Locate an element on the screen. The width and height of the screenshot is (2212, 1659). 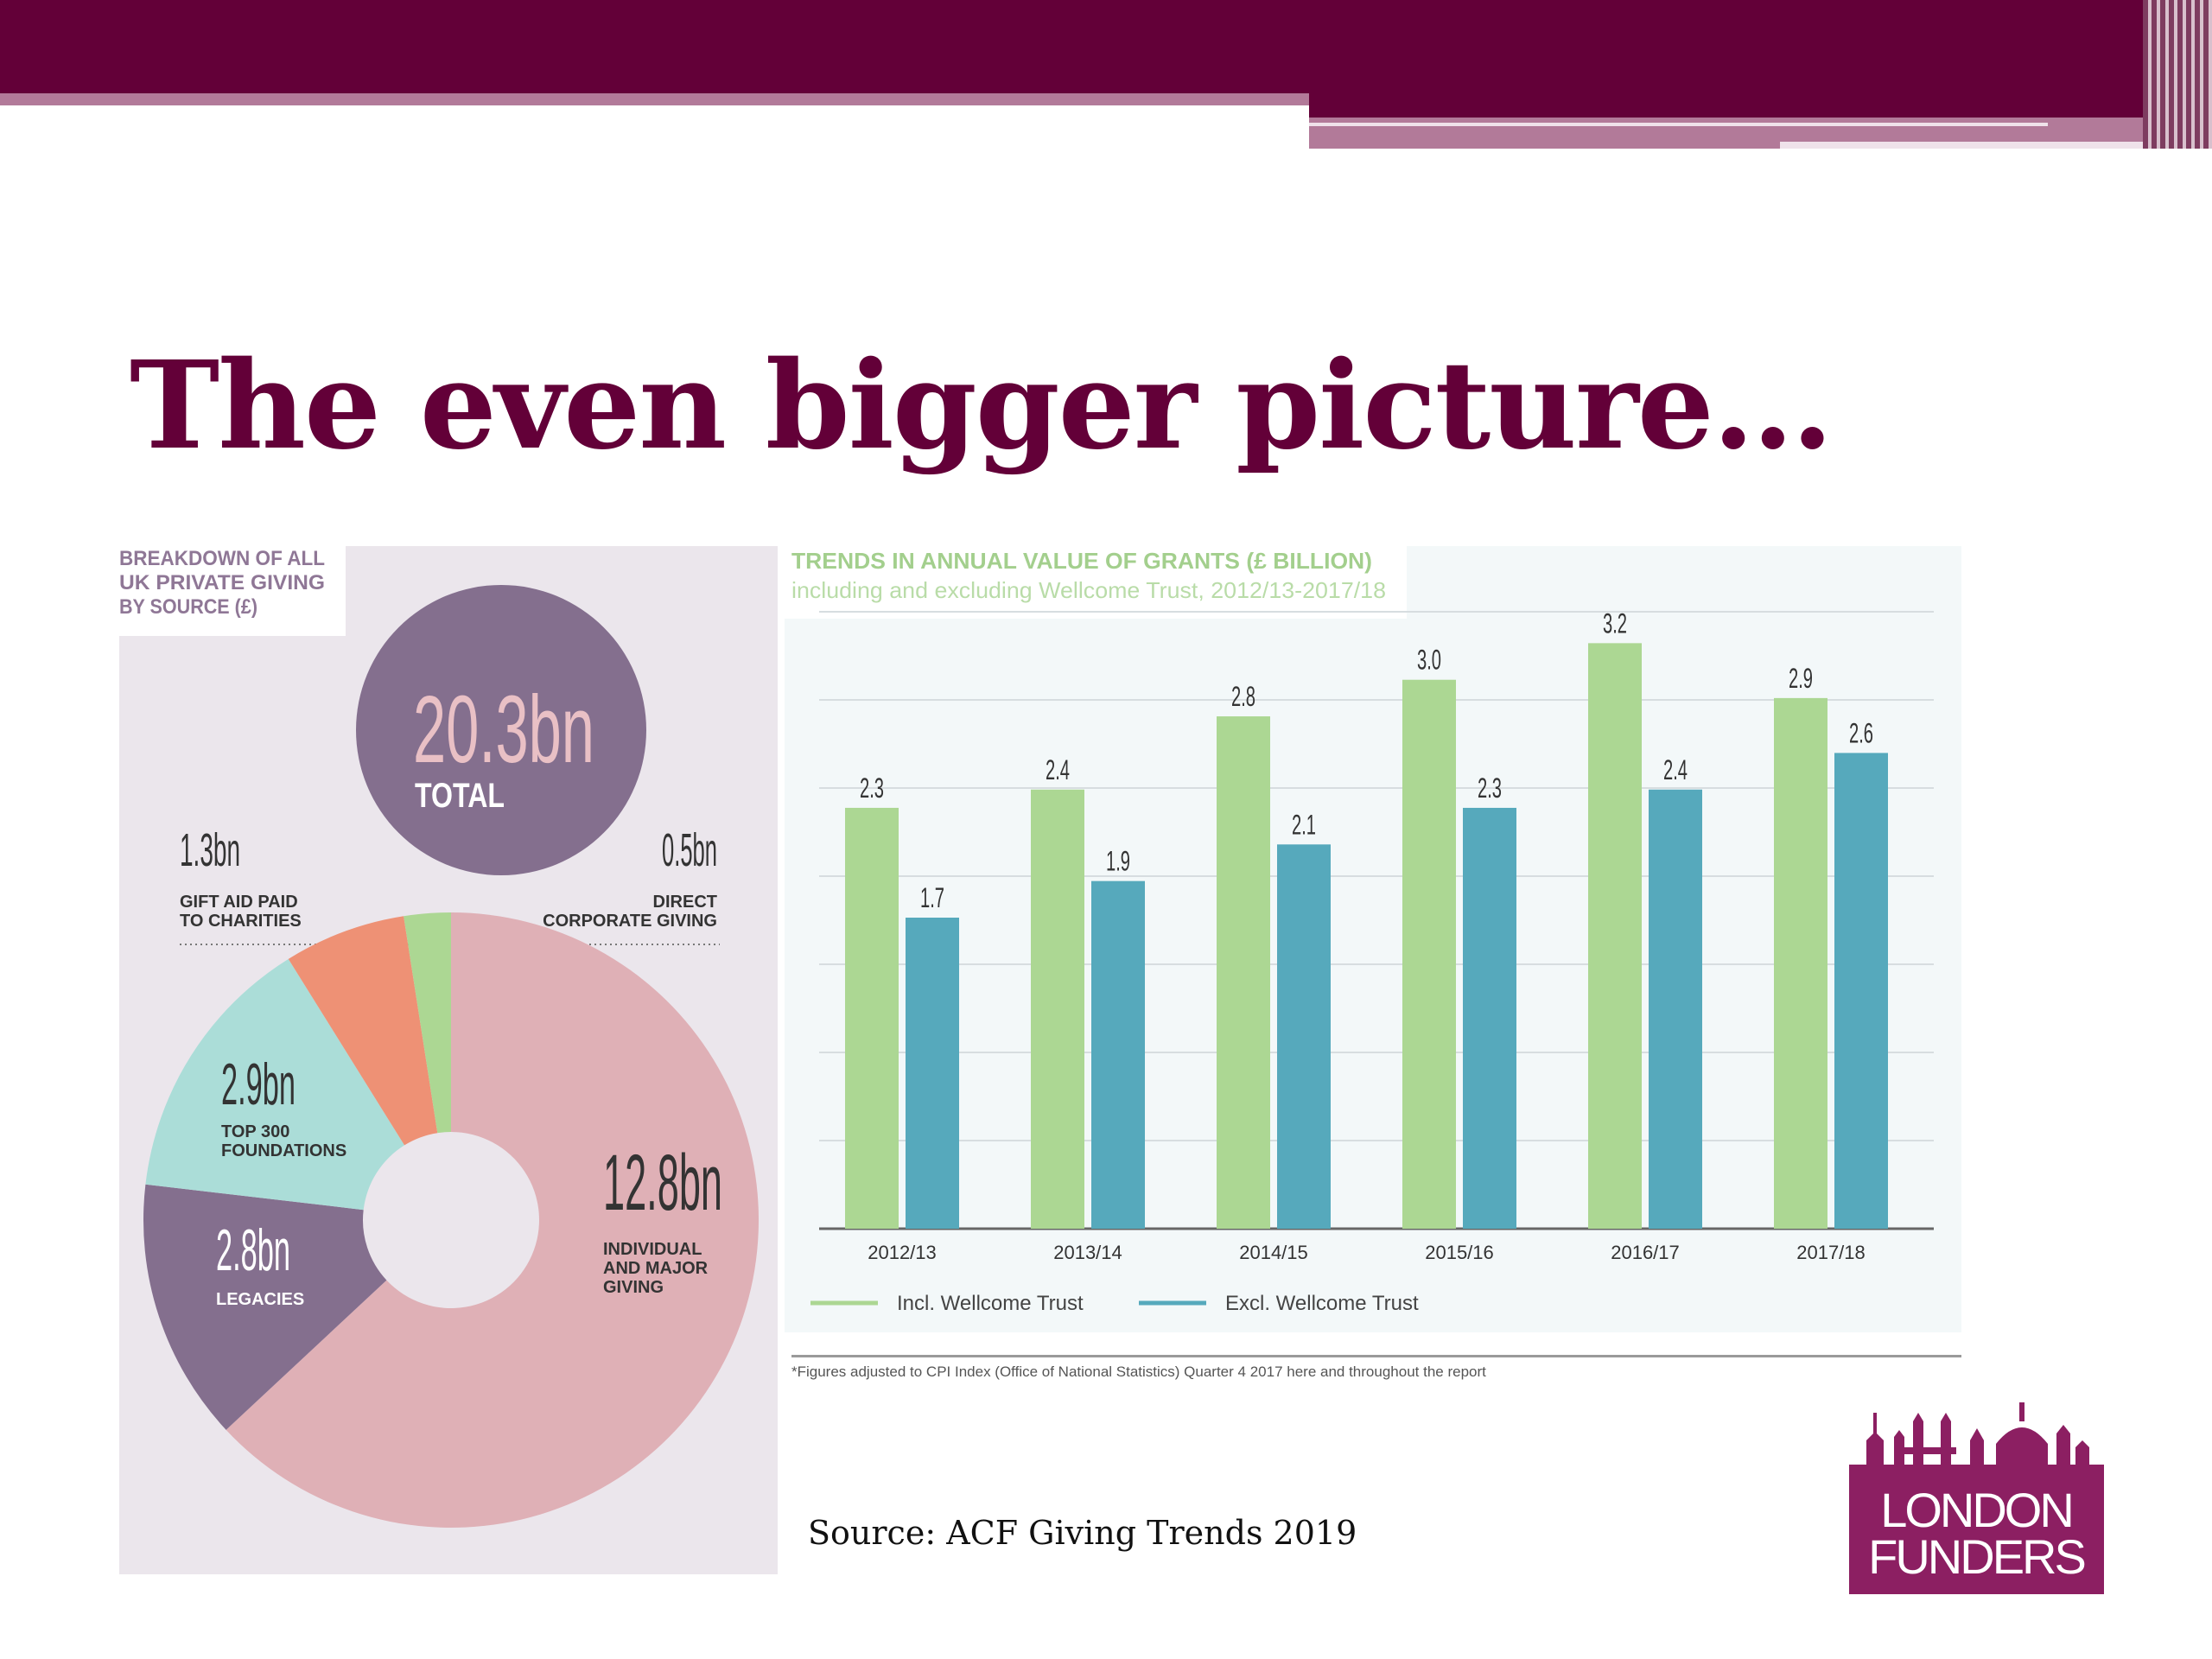
donut-title-line: UK PRIVATE GIVING is located at coordinates (222, 582).